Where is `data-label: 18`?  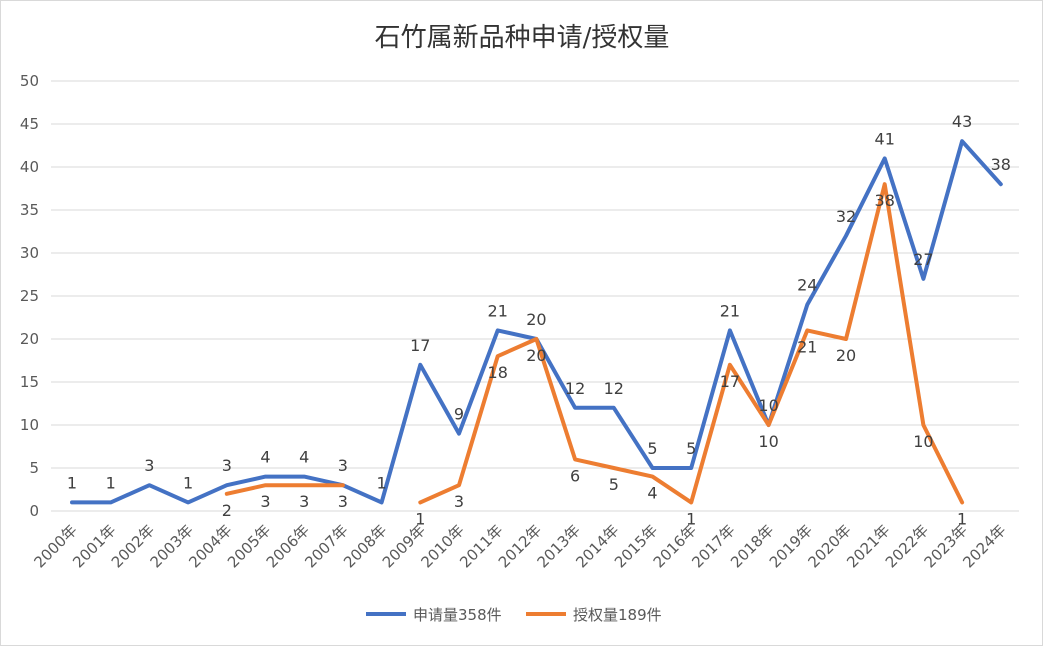
data-label: 18 is located at coordinates (498, 372).